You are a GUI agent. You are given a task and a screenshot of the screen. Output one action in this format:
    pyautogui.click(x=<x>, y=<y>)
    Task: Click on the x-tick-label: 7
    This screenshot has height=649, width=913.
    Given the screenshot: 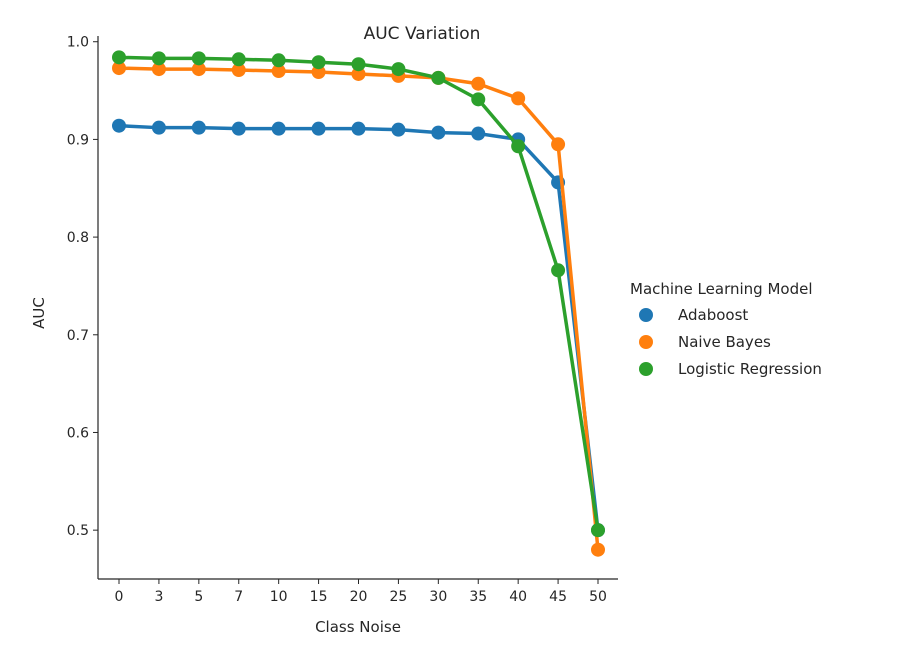 What is the action you would take?
    pyautogui.click(x=238, y=597)
    